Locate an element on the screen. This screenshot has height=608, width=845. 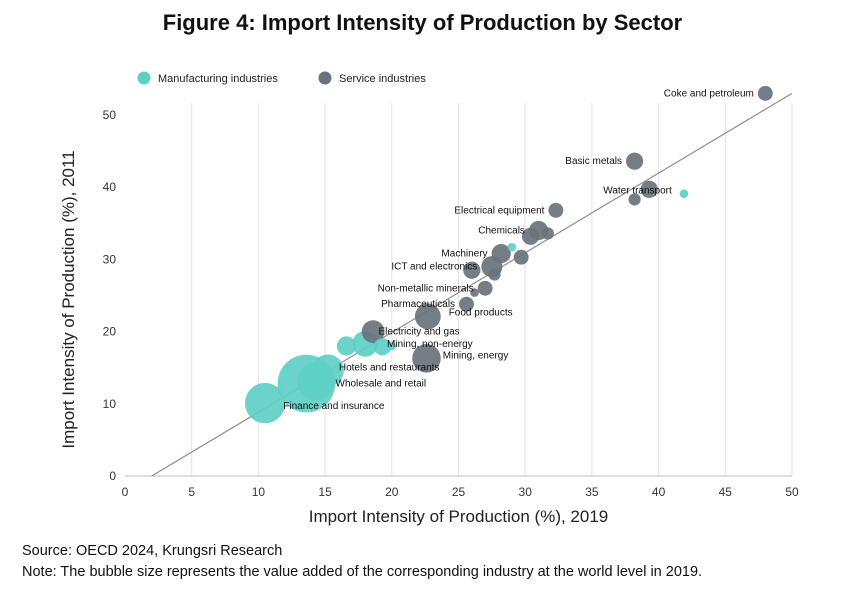
point-label: Non-metallic minerals is located at coordinates (426, 288).